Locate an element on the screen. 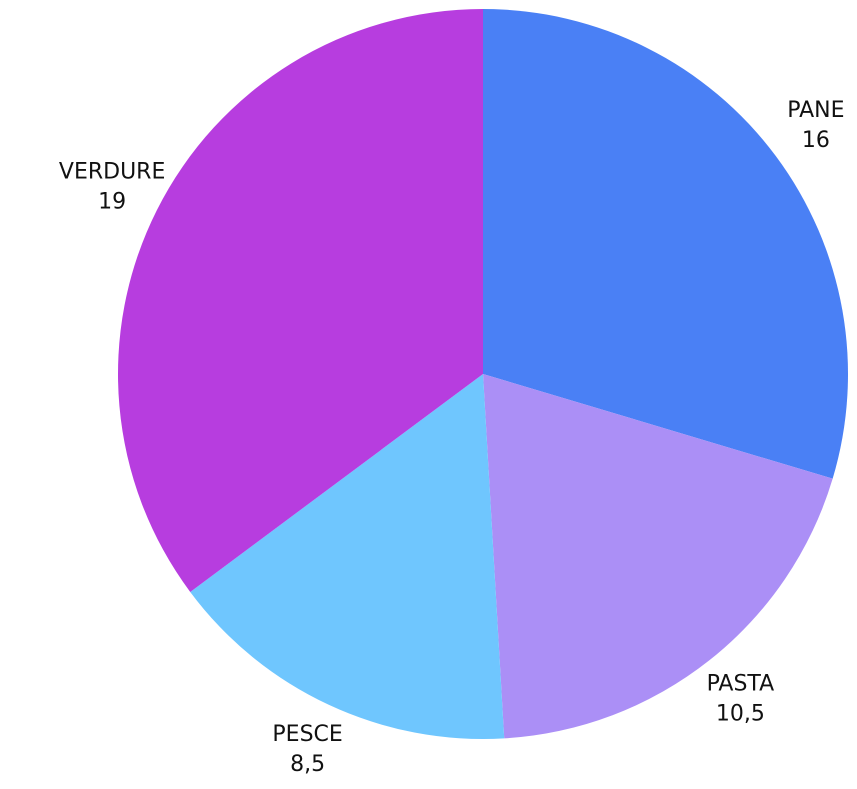 This screenshot has width=857, height=789. slice-value: 8,5 is located at coordinates (307, 764).